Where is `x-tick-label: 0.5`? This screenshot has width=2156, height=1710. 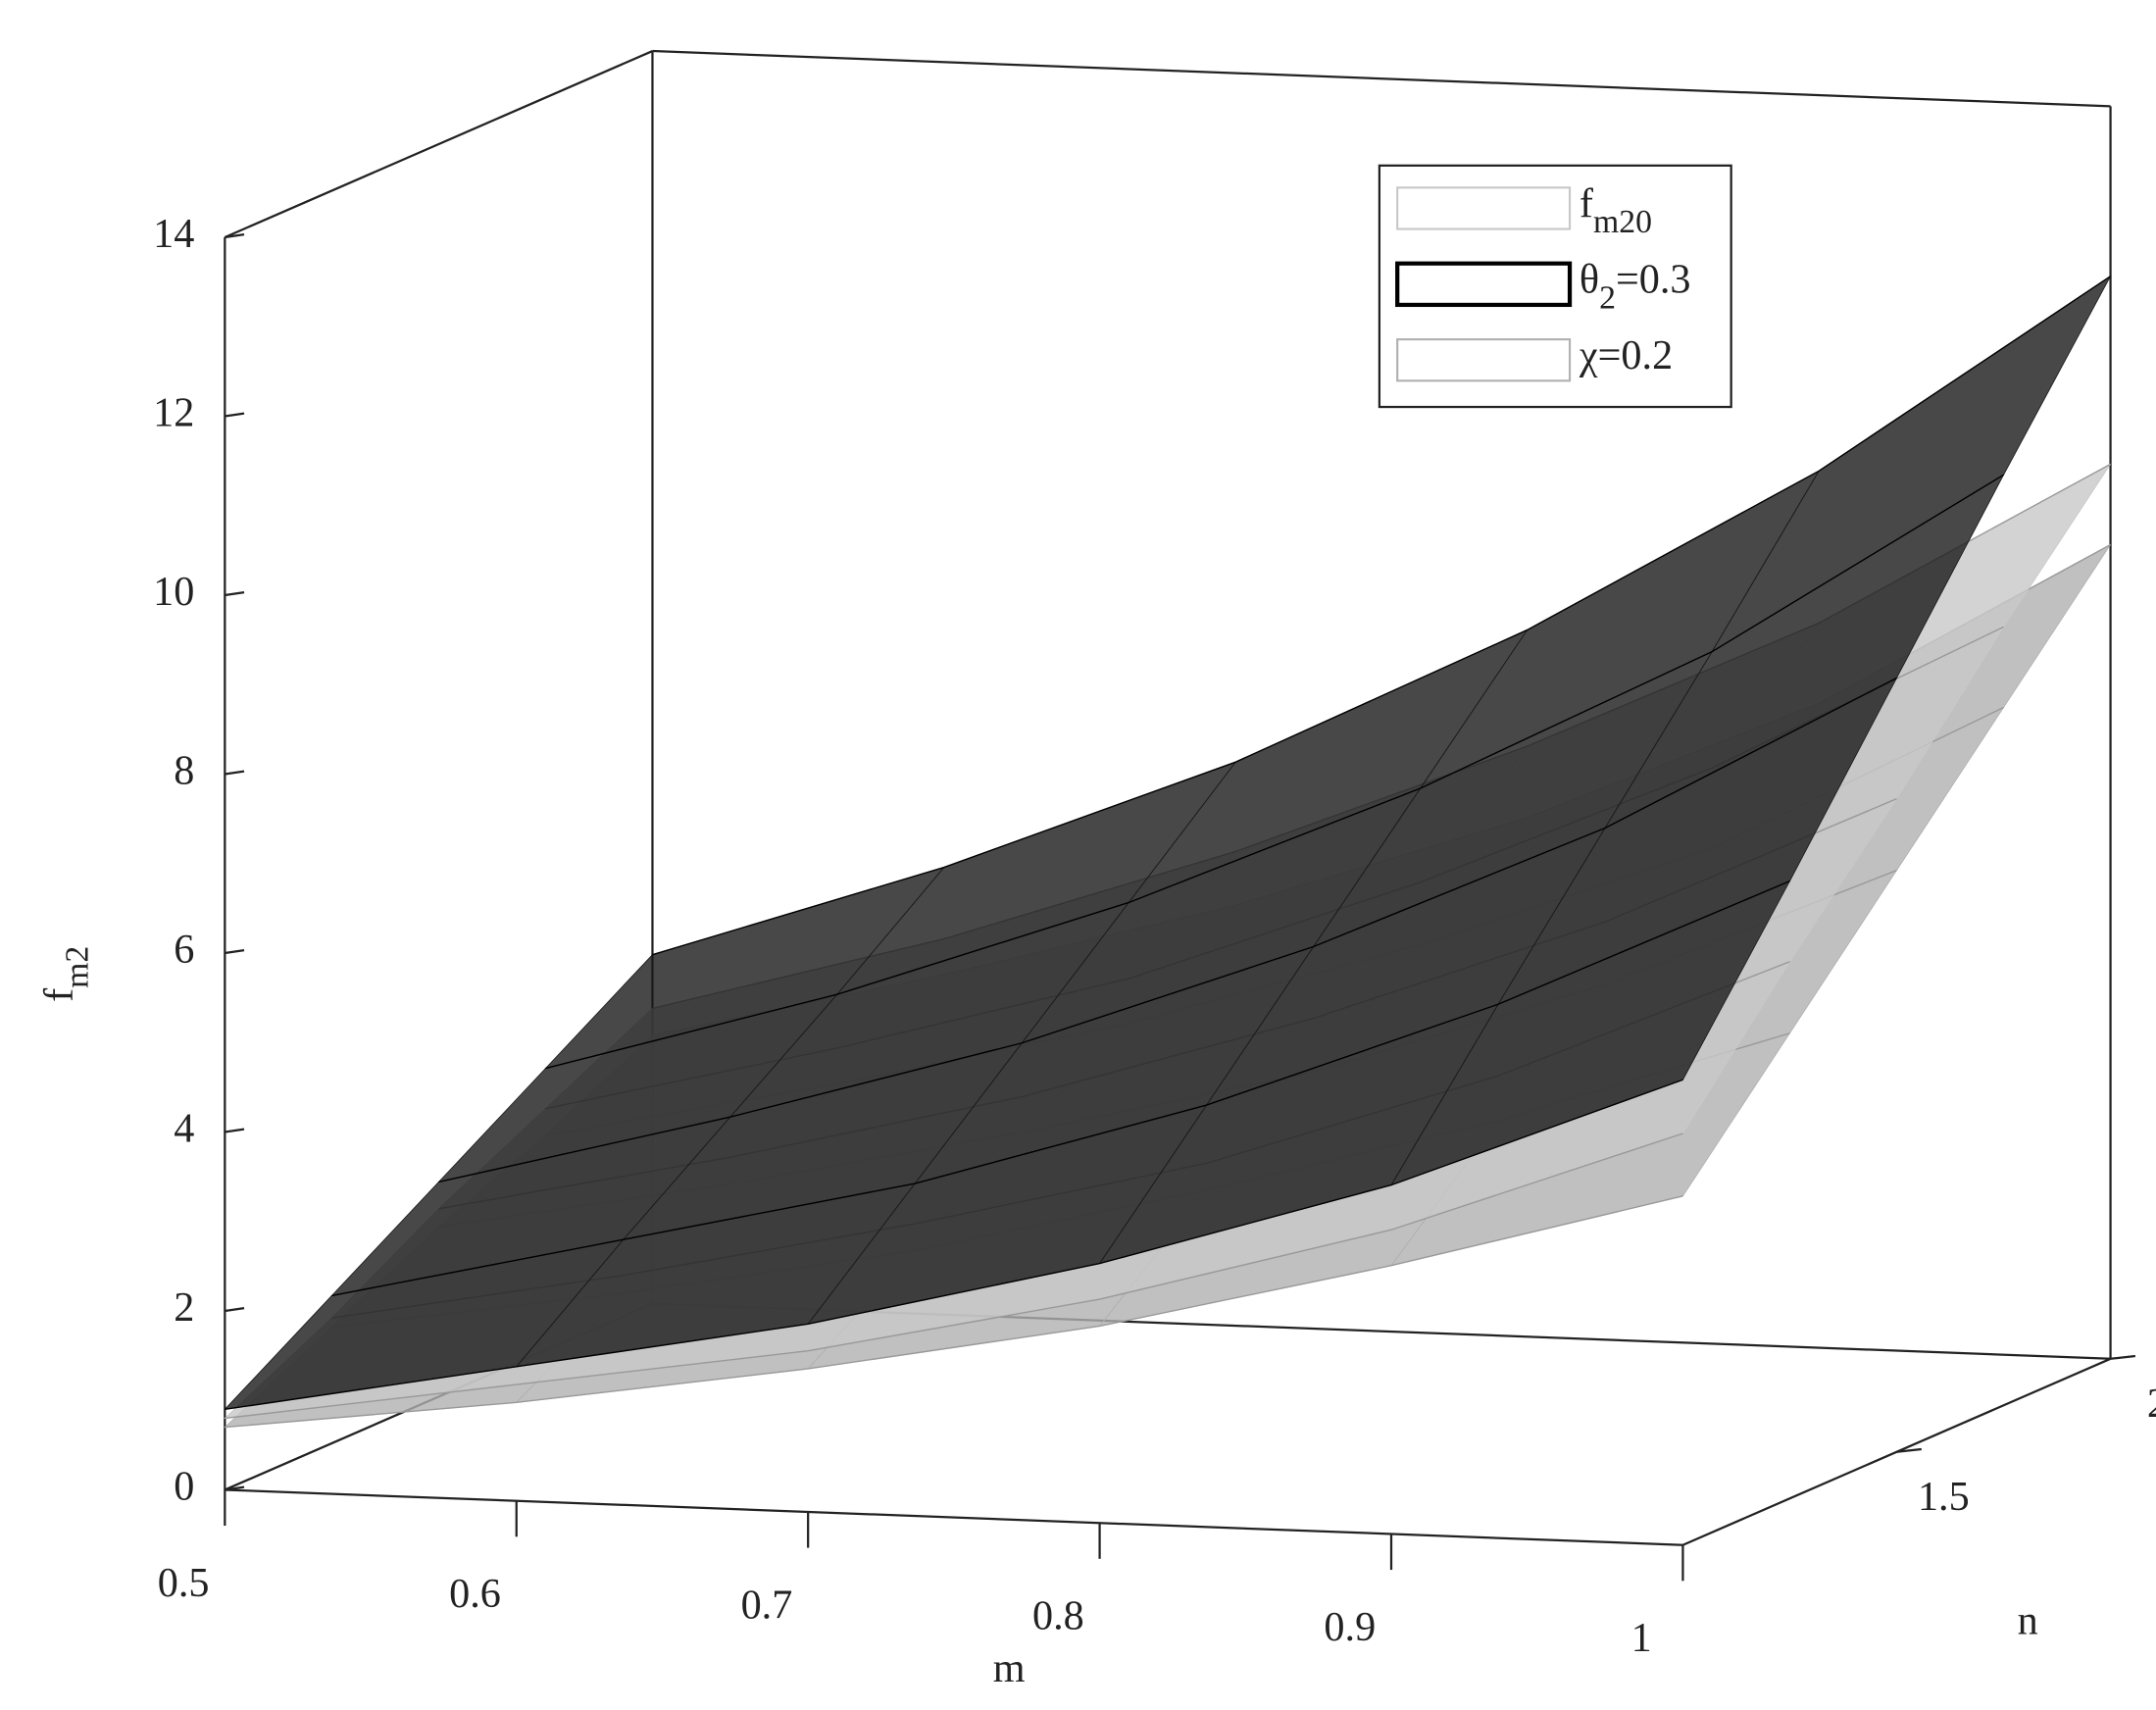 x-tick-label: 0.5 is located at coordinates (184, 1583).